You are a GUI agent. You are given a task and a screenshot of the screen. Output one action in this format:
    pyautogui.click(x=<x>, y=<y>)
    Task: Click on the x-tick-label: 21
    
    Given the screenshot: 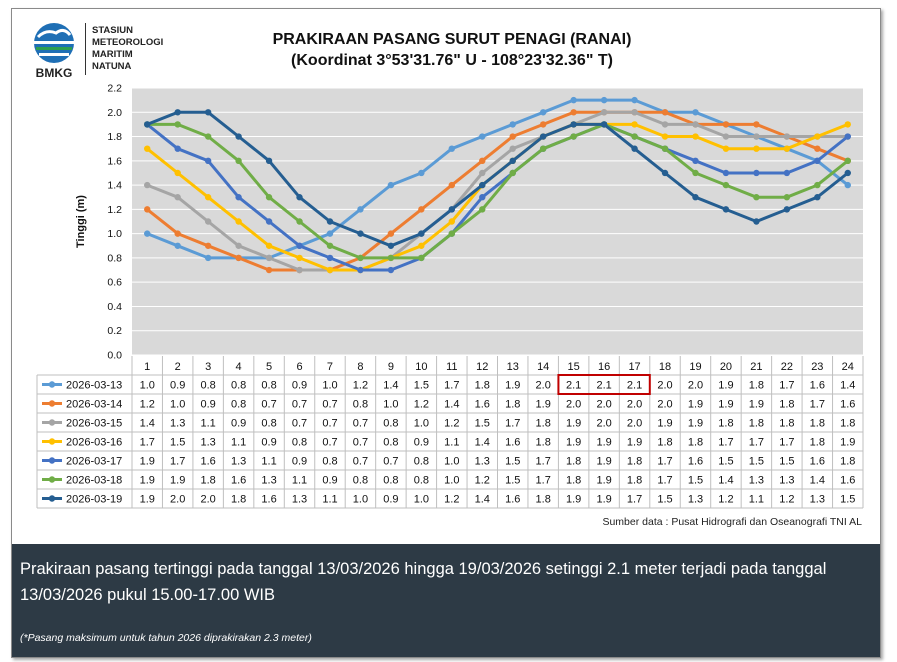 What is the action you would take?
    pyautogui.click(x=756, y=367)
    